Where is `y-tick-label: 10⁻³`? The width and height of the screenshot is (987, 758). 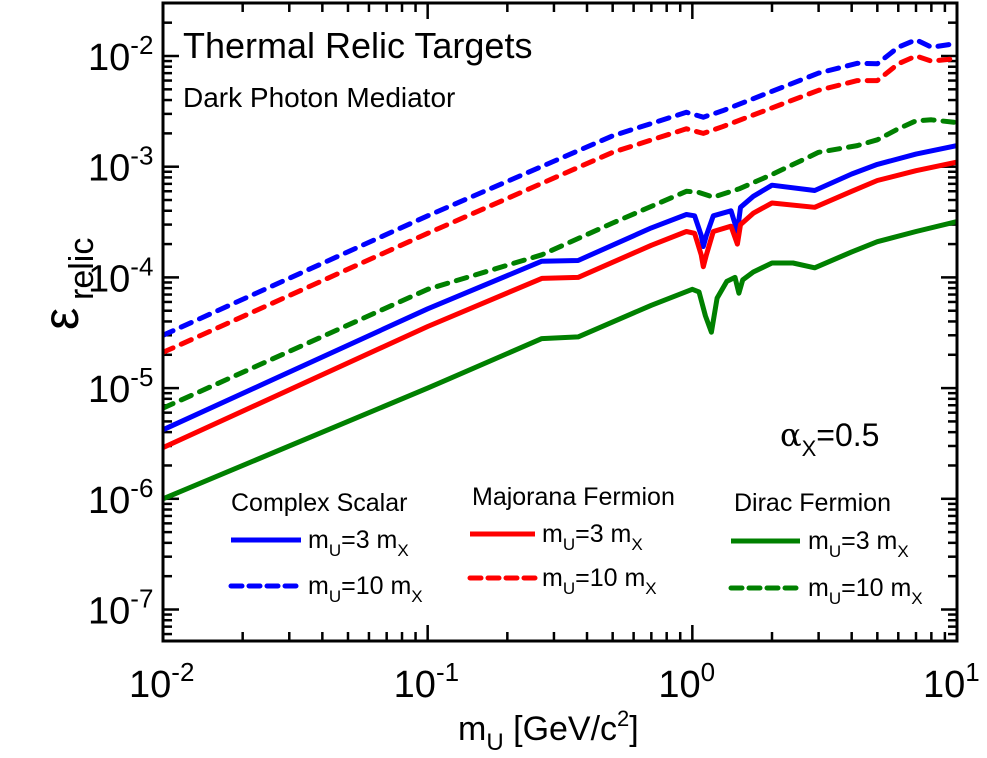 y-tick-label: 10⁻³ is located at coordinates (120, 165).